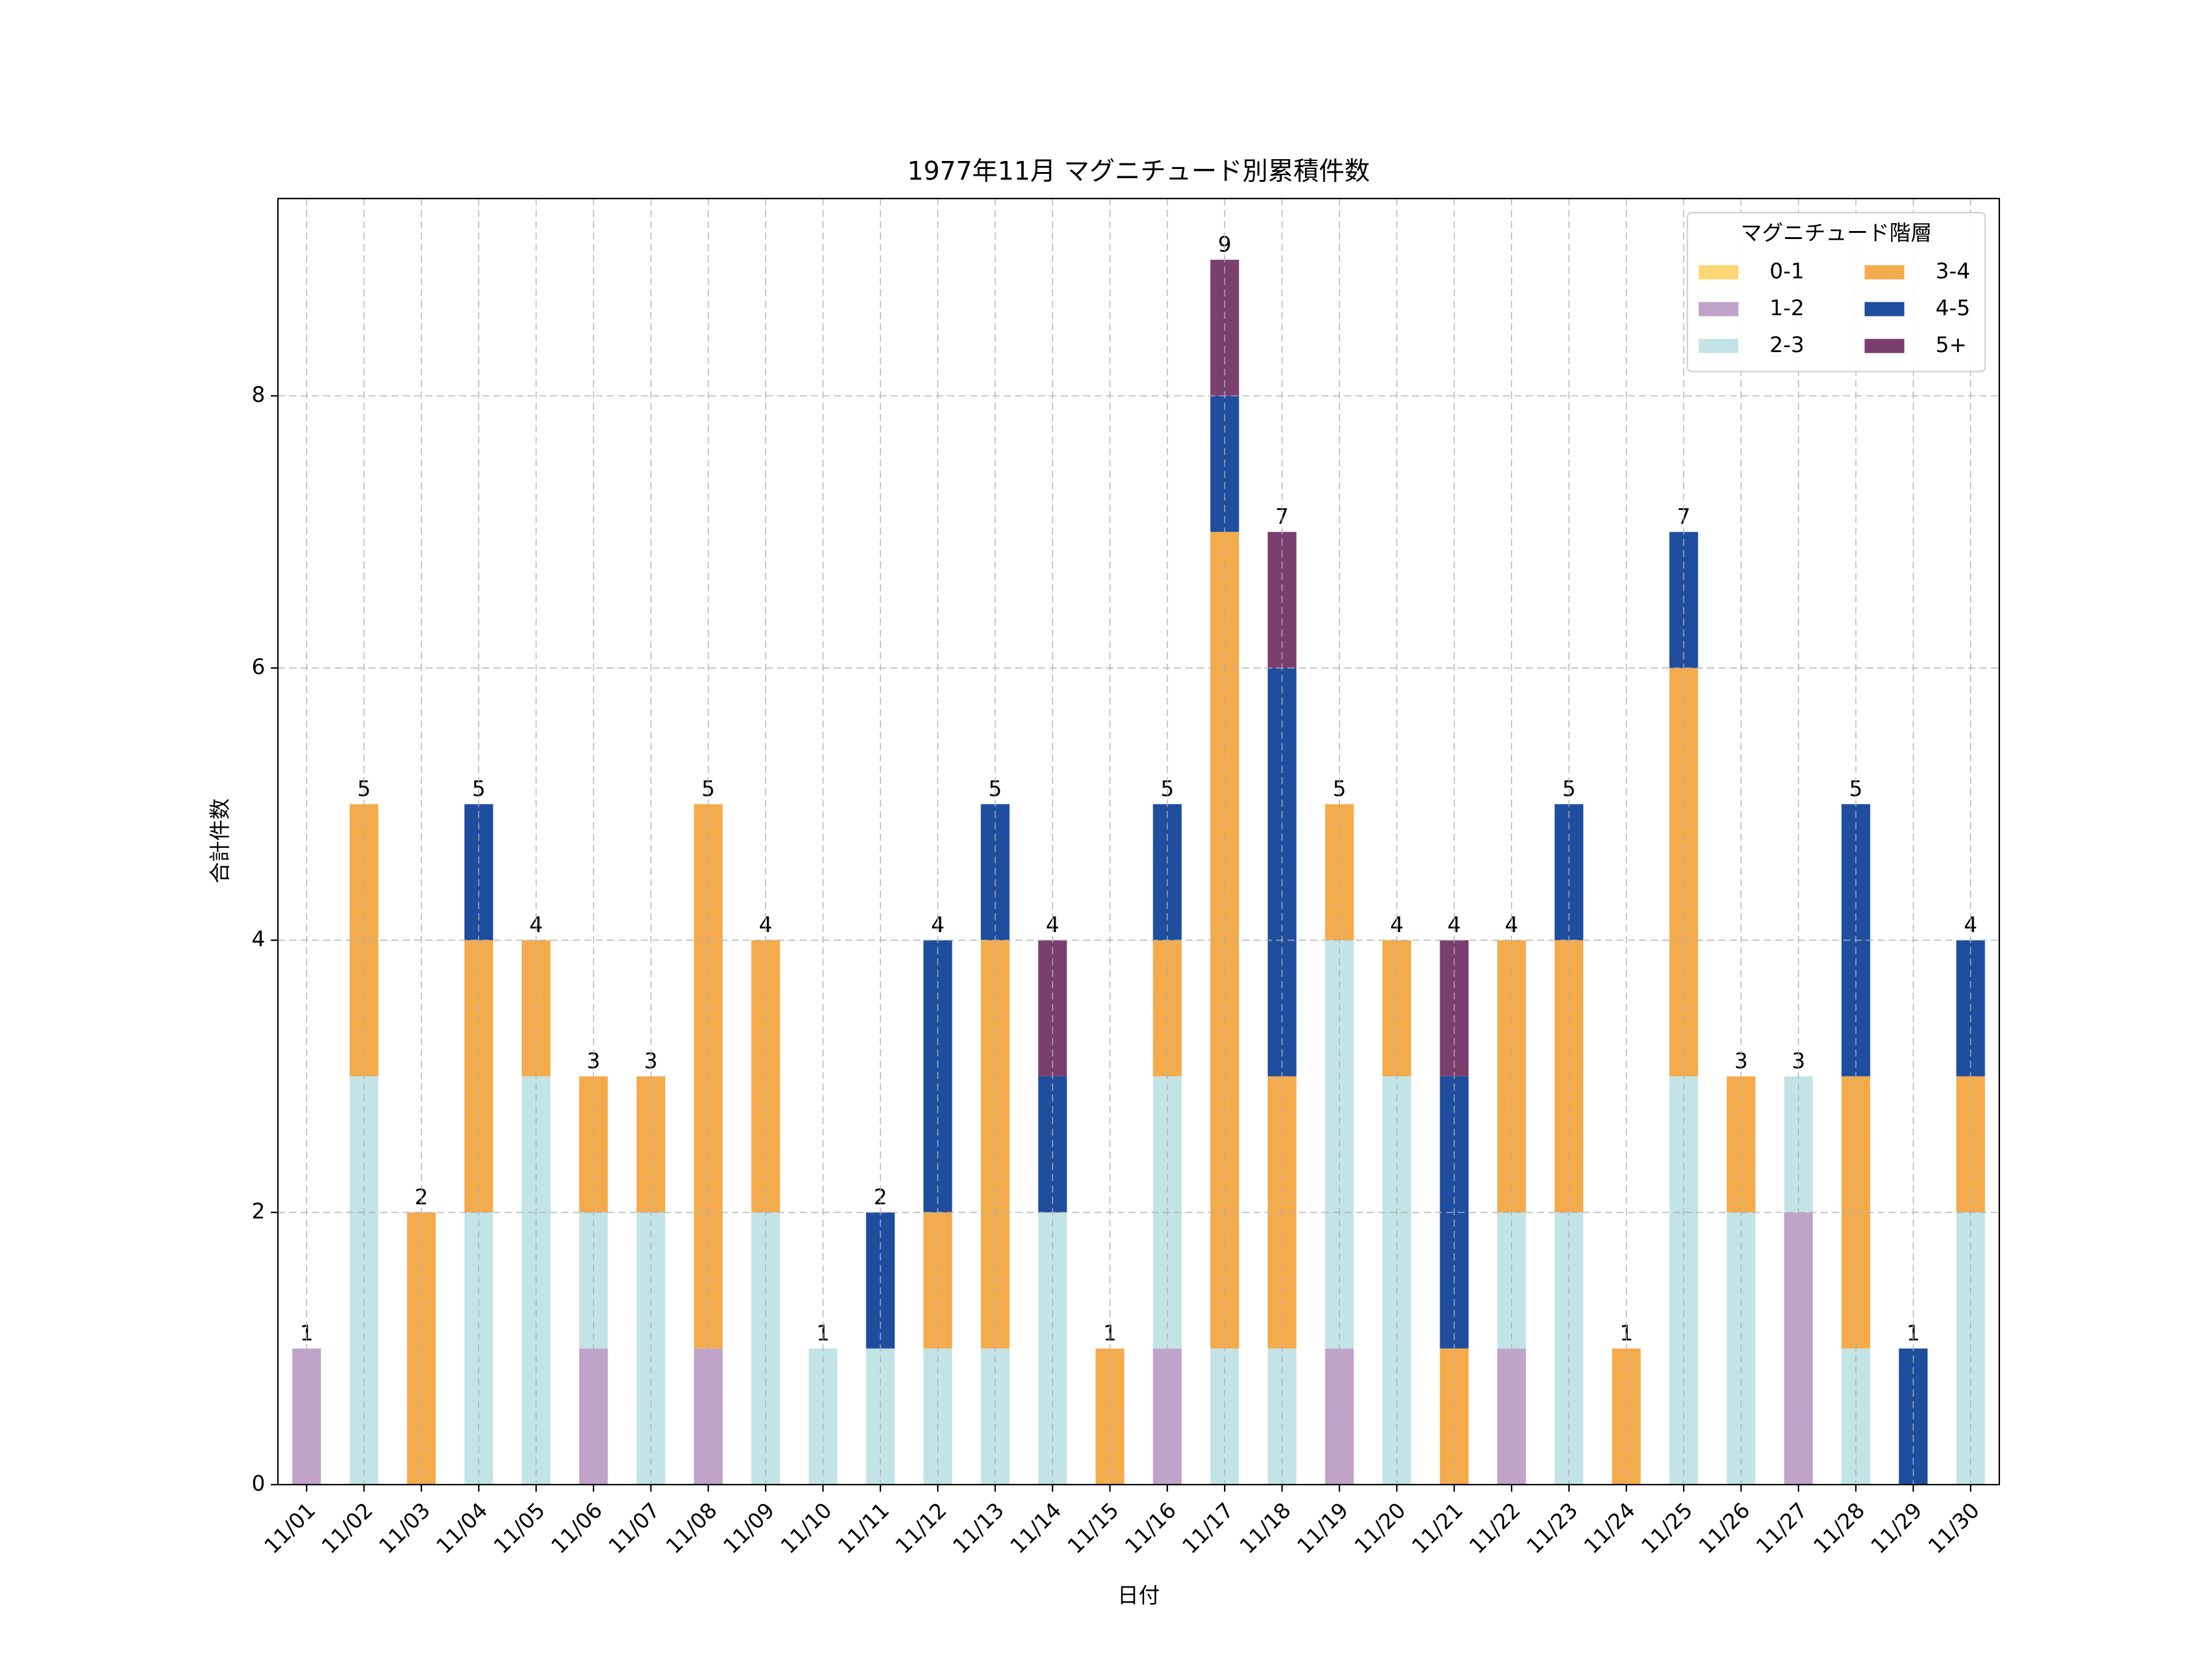 The width and height of the screenshot is (2212, 1659). Describe the element at coordinates (258, 1484) in the screenshot. I see `y-tick-label: 0` at that location.